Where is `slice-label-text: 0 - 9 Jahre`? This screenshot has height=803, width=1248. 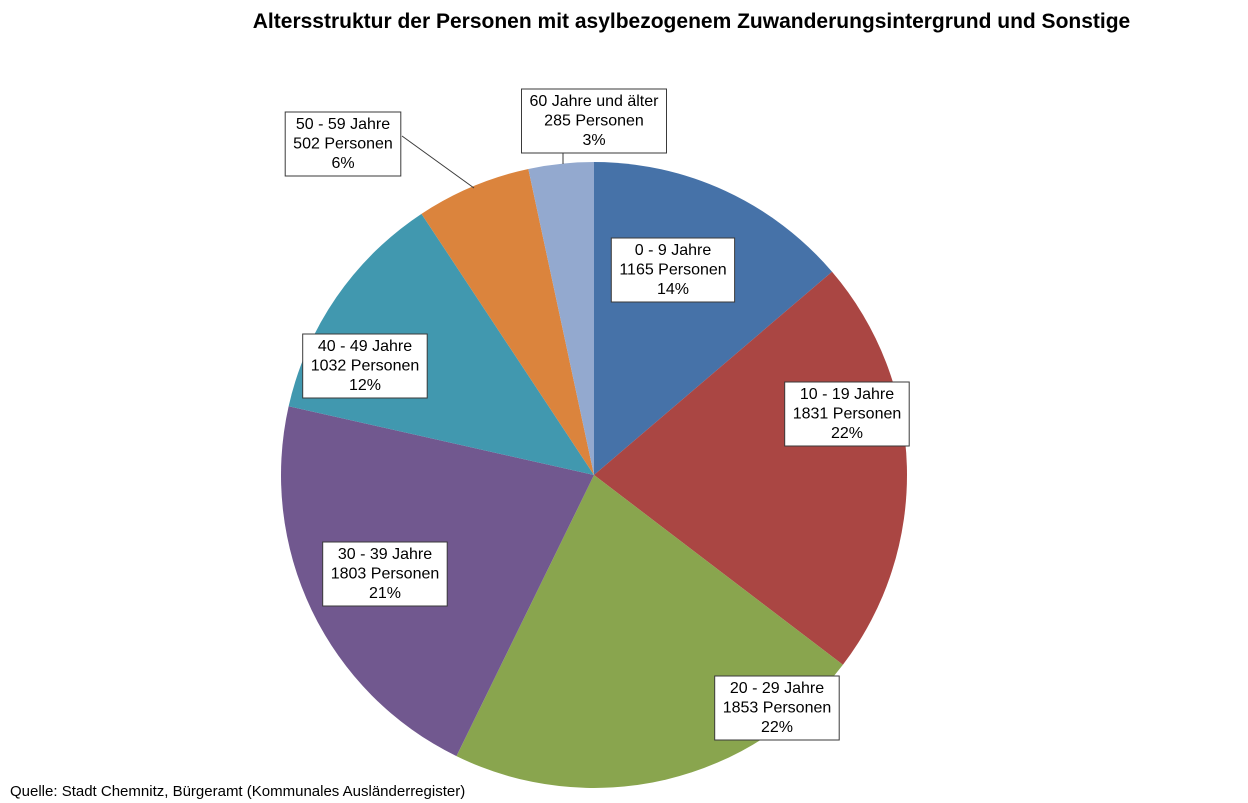
slice-label-text: 0 - 9 Jahre is located at coordinates (673, 250).